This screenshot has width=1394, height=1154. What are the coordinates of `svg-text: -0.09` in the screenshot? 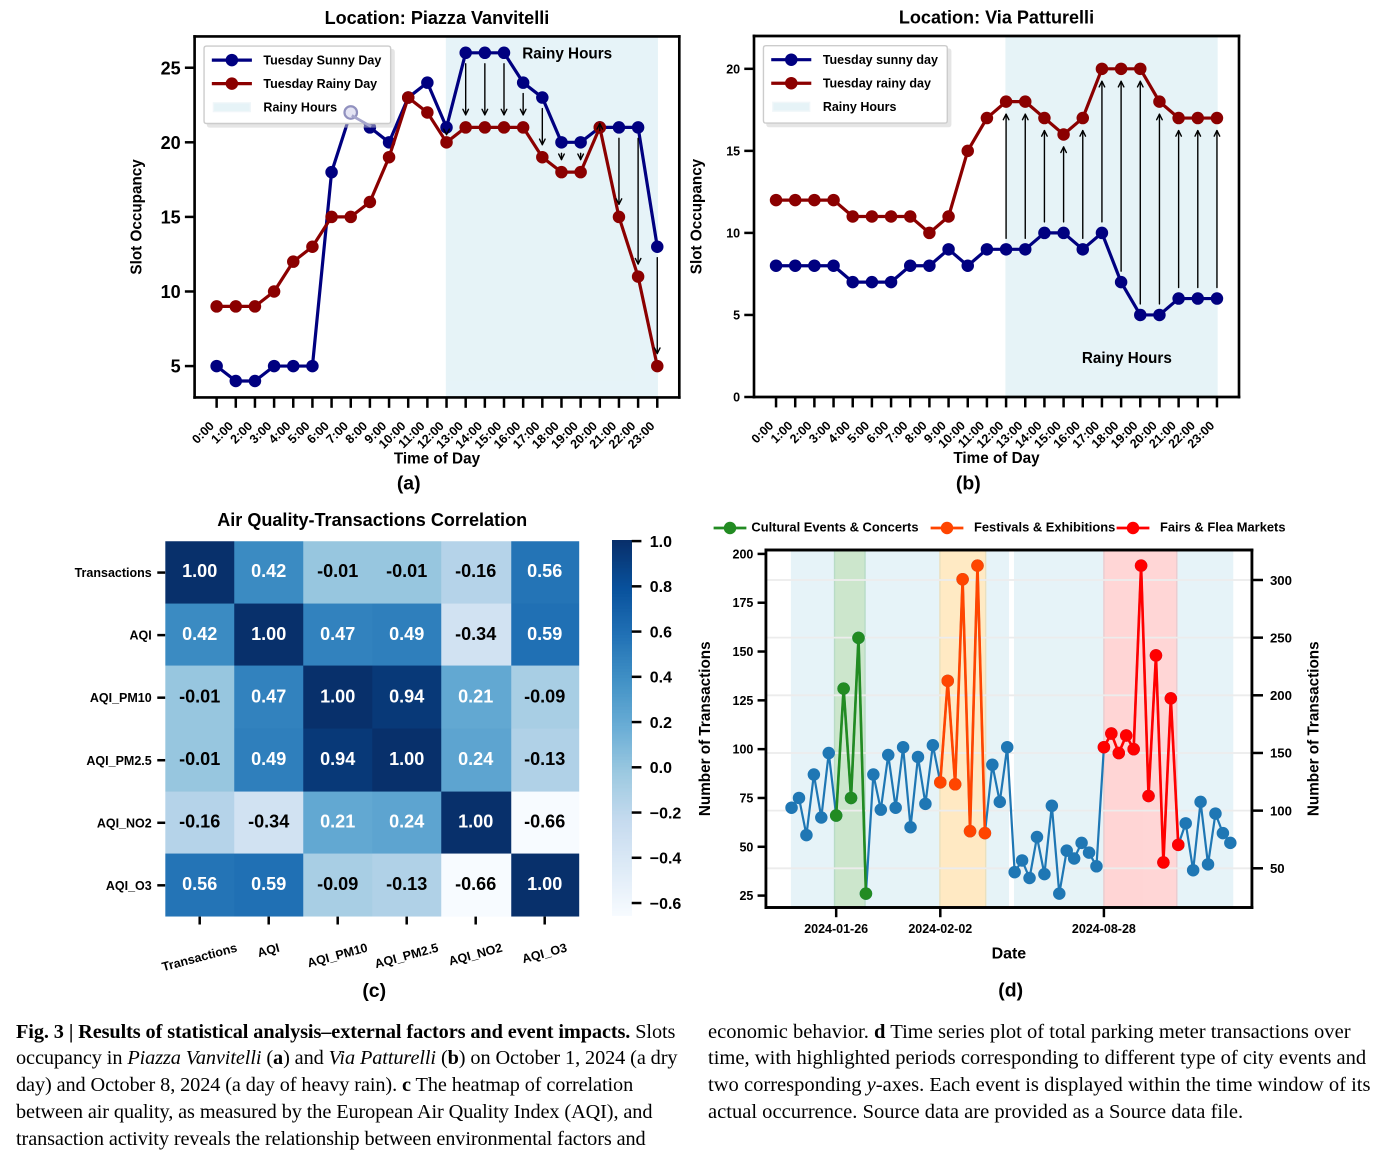 It's located at (544, 696).